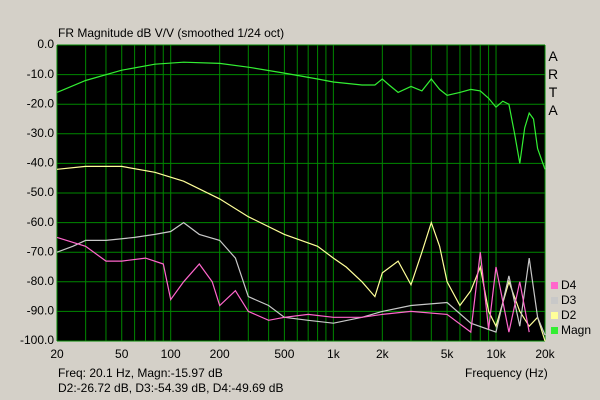  What do you see at coordinates (569, 300) in the screenshot?
I see `legend-label: D3` at bounding box center [569, 300].